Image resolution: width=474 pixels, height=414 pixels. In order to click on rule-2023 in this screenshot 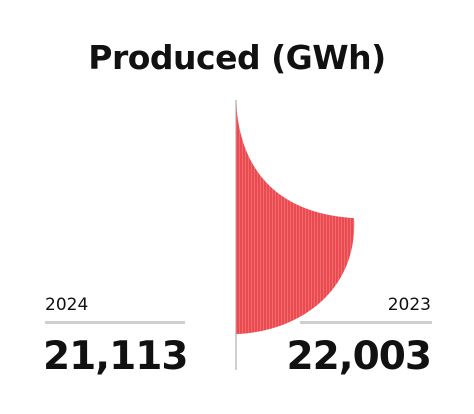, I will do `click(366, 322)`.